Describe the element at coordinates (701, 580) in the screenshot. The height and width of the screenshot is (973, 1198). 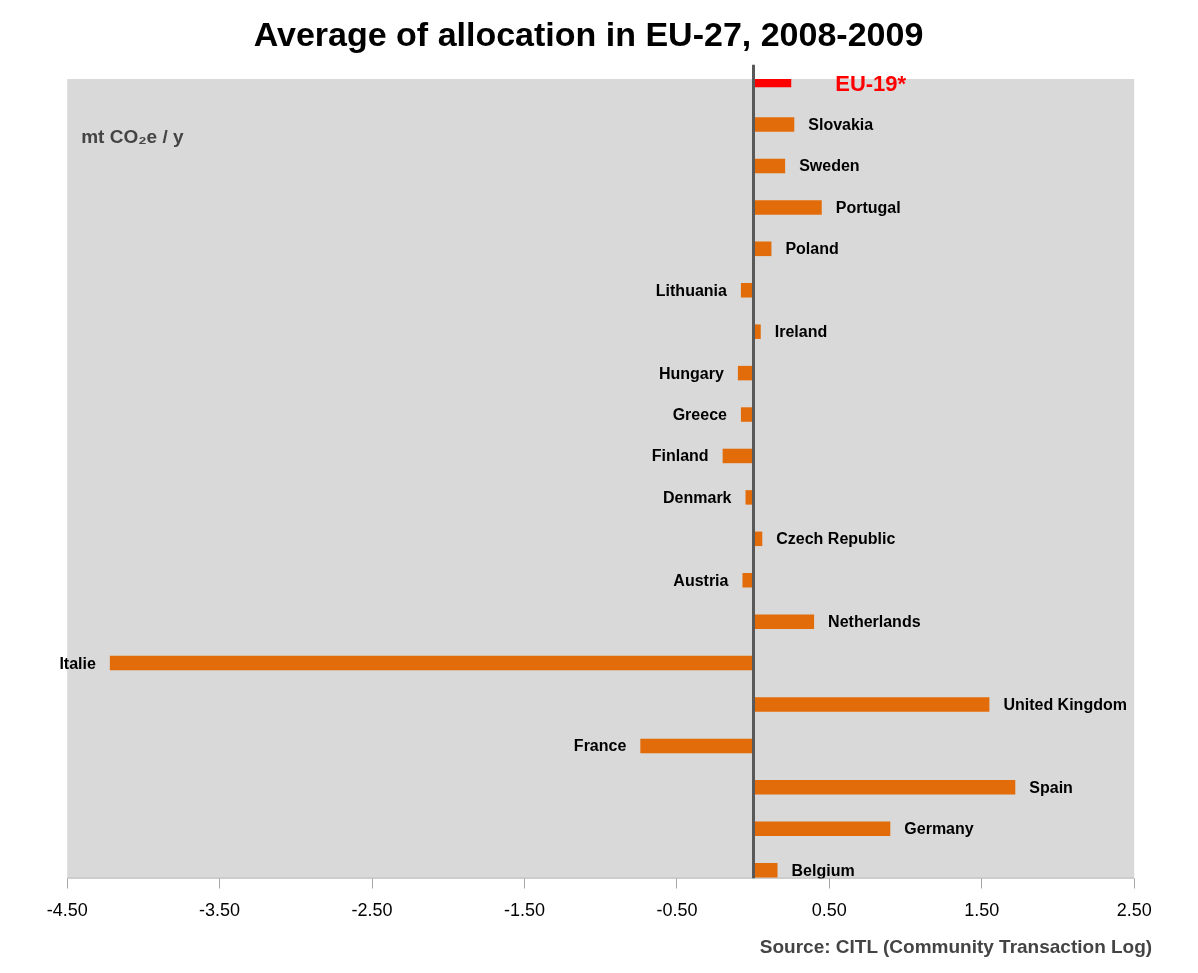
I see `y-tick-label: Austria` at that location.